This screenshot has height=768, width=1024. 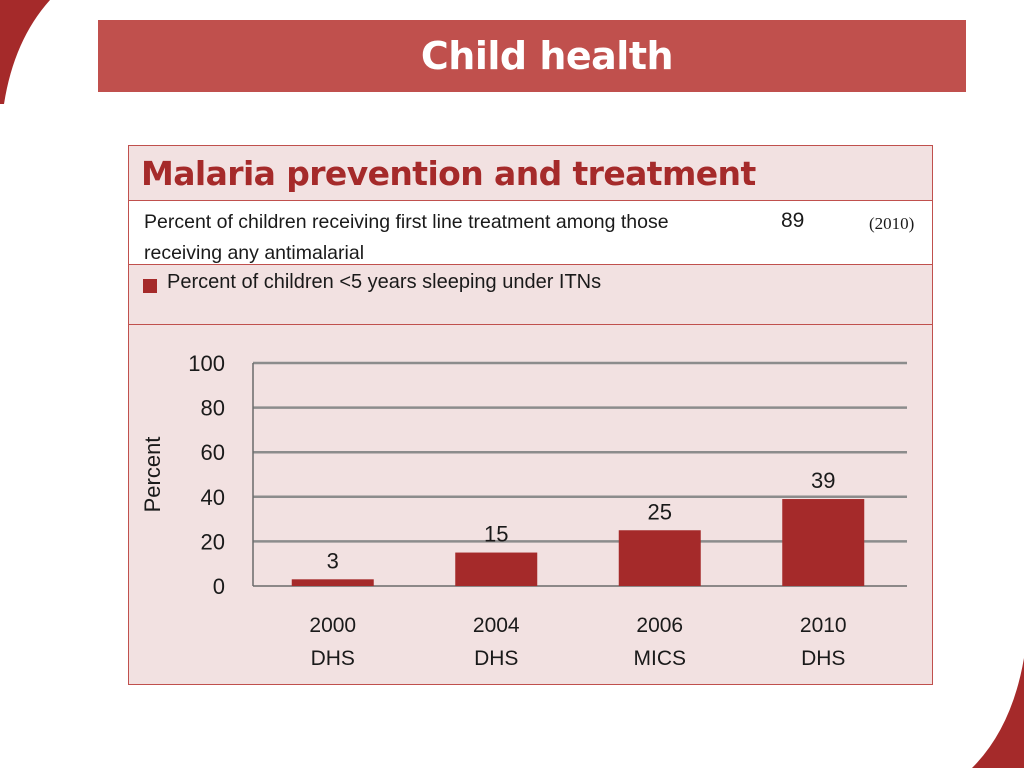 What do you see at coordinates (823, 625) in the screenshot?
I see `x-tick-label: 2010` at bounding box center [823, 625].